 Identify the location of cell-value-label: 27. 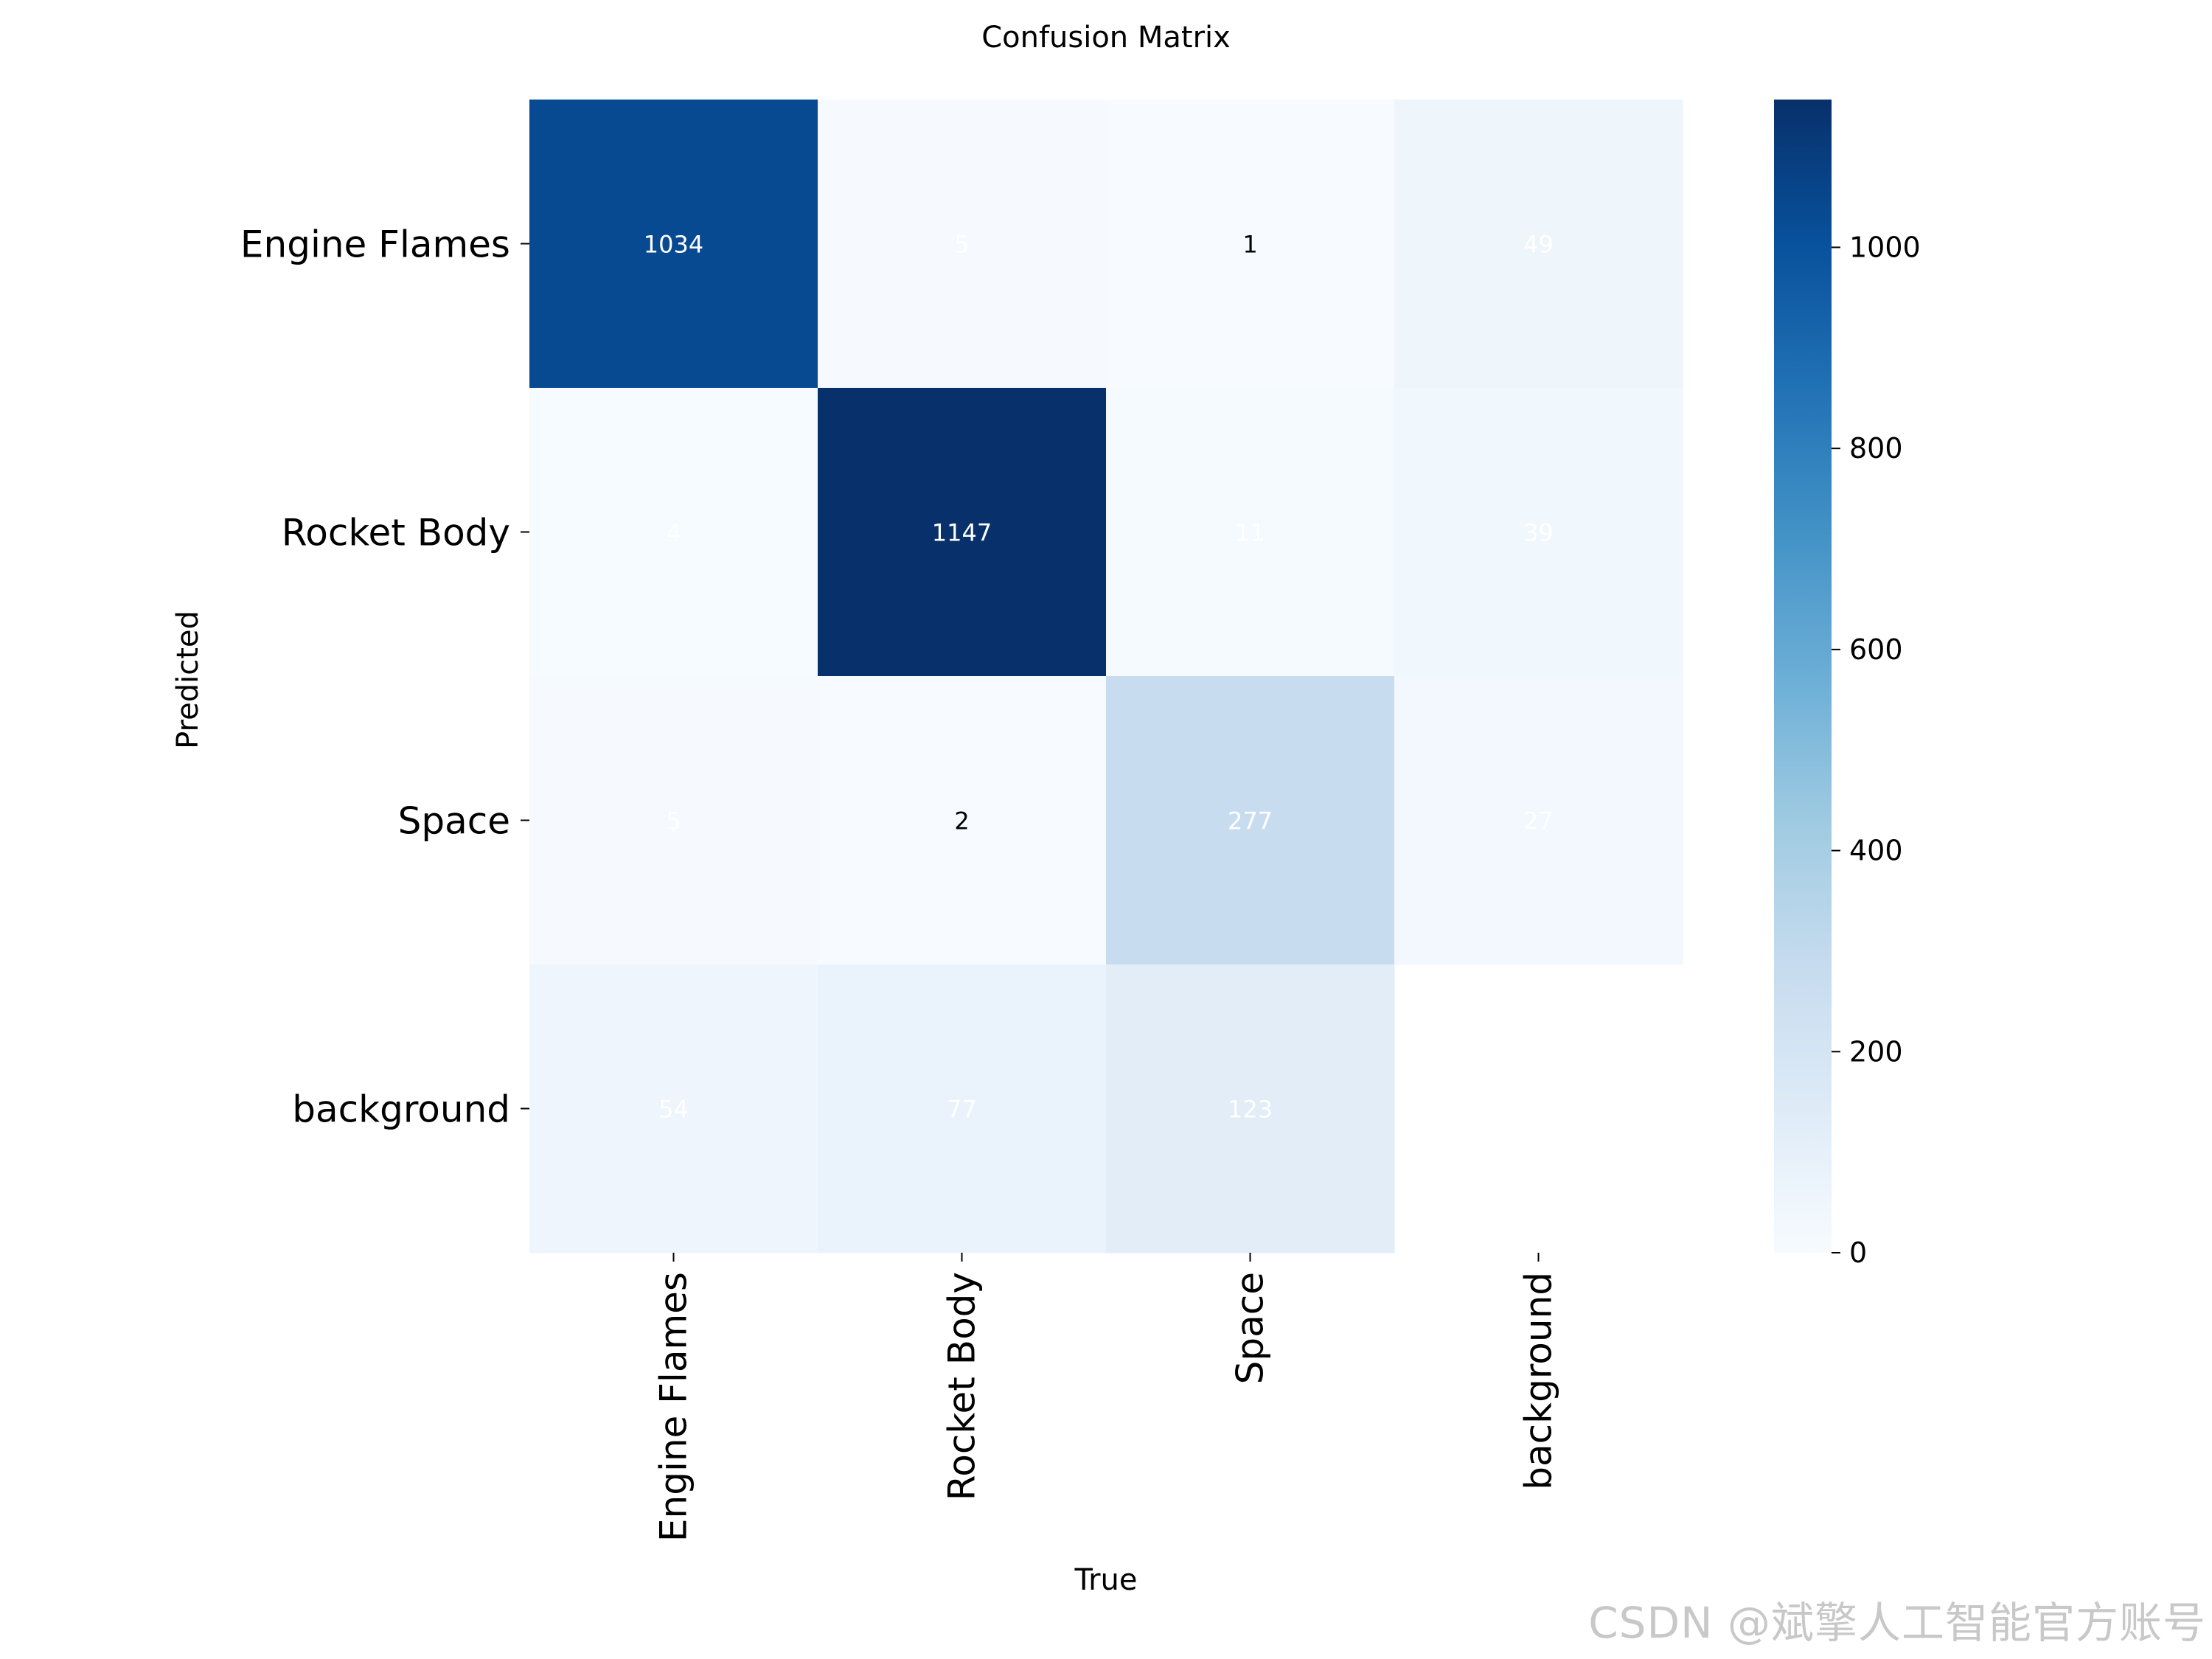
(1538, 821).